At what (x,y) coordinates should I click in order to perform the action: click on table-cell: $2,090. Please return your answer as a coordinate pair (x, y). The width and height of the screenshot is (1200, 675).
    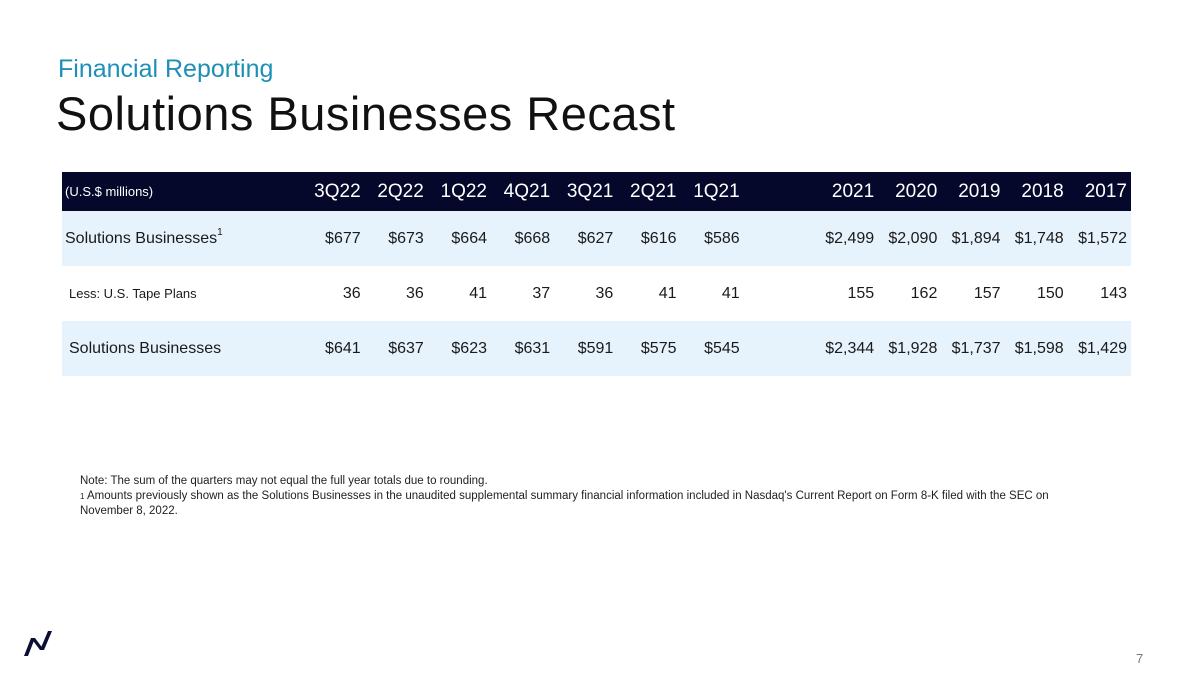
    Looking at the image, I should click on (913, 238).